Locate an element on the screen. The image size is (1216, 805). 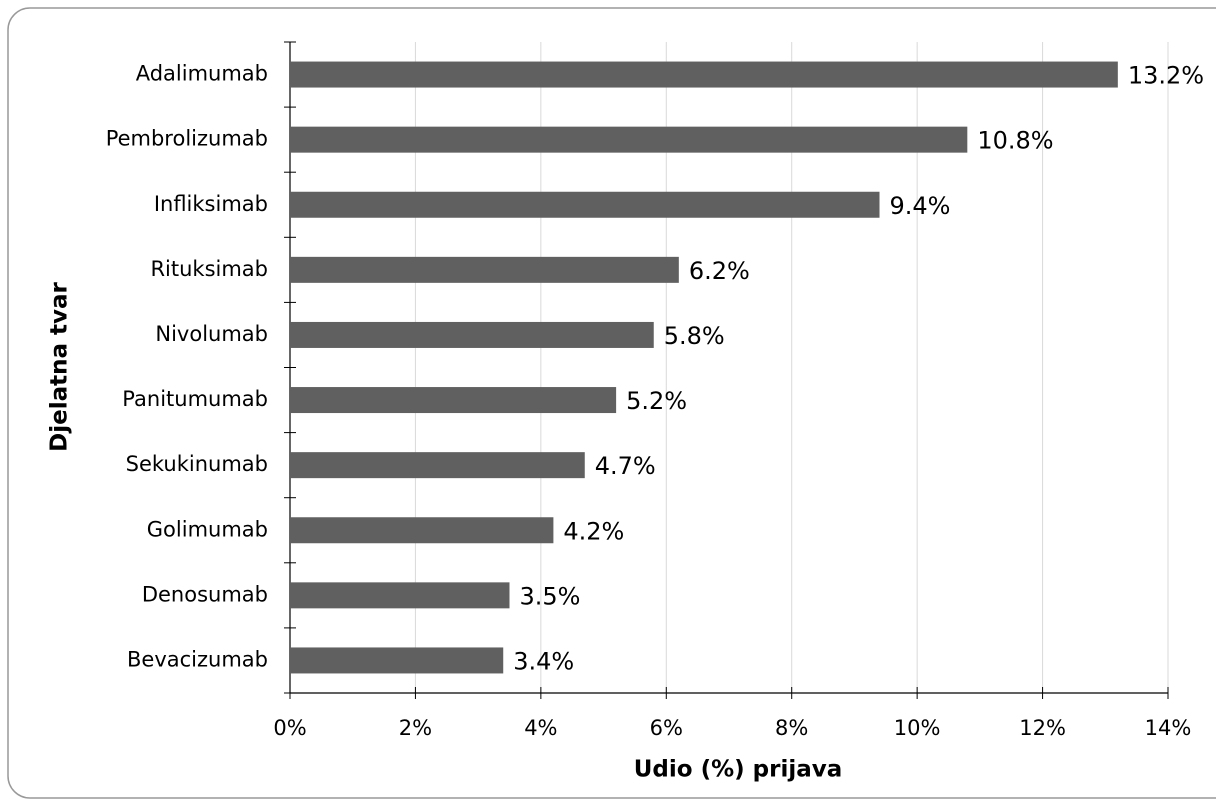
value-label: 5.2% is located at coordinates (656, 401).